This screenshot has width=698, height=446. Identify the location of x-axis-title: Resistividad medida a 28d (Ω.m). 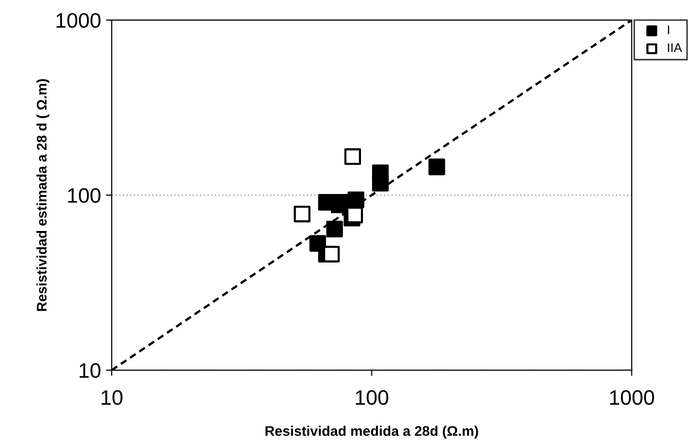
(372, 432).